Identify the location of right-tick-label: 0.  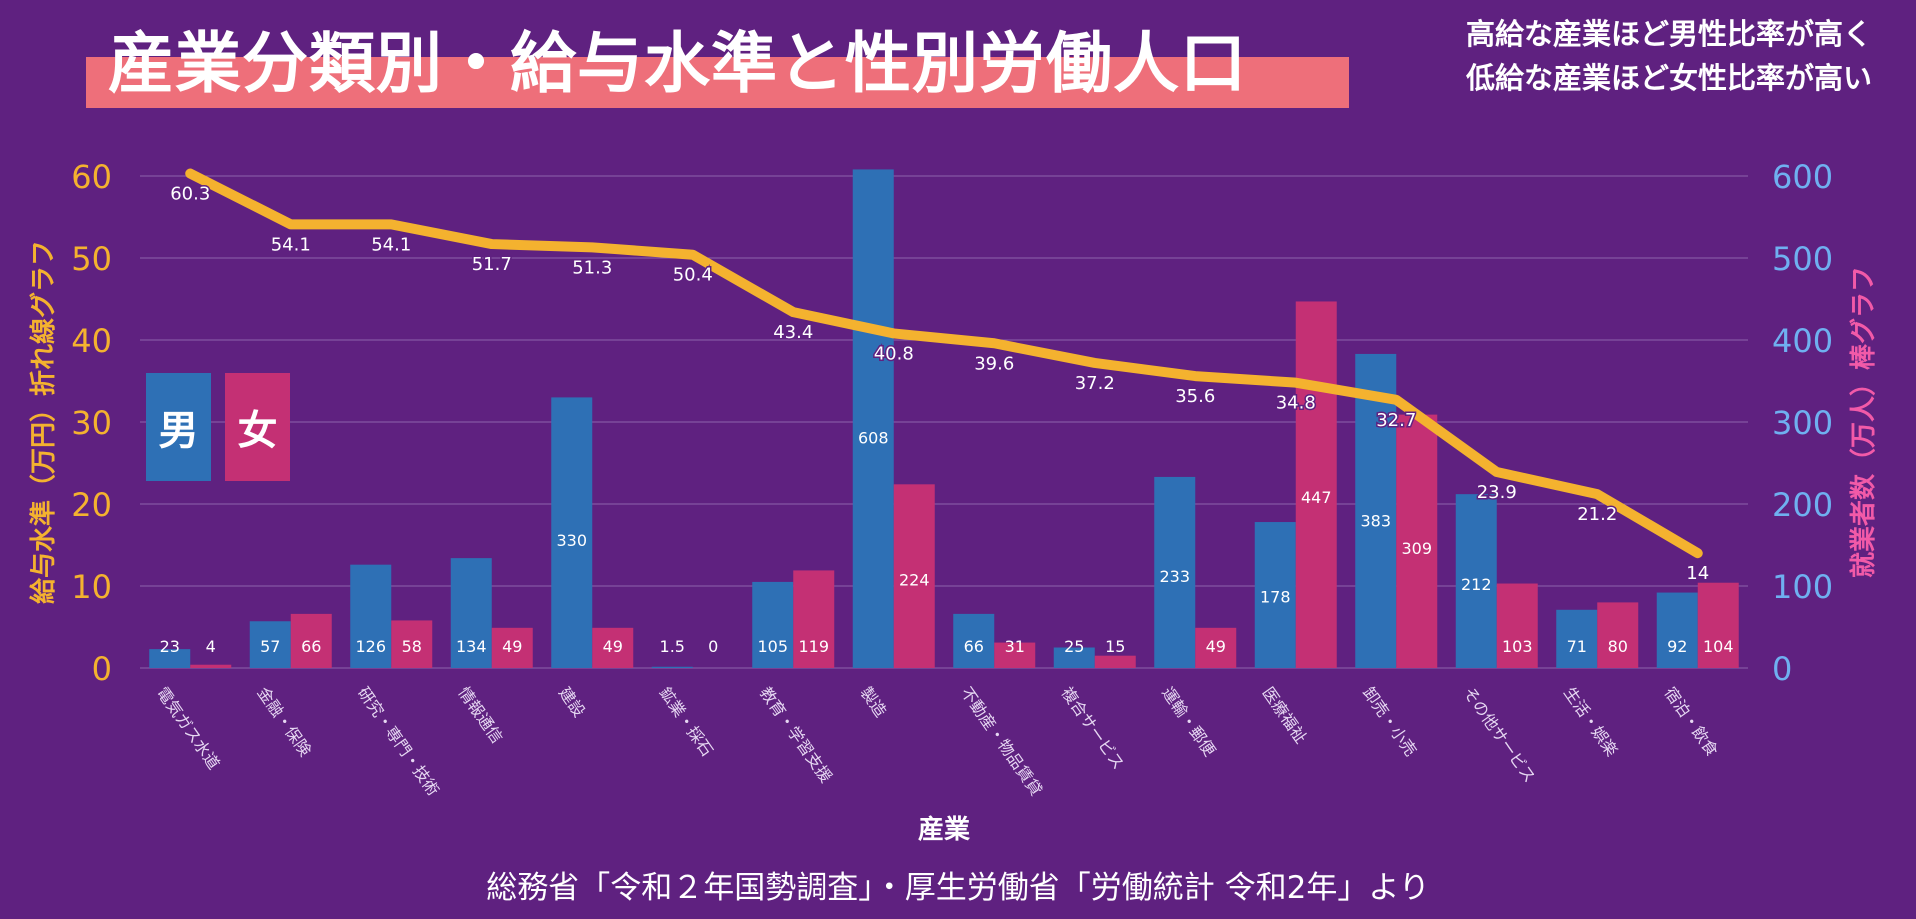
(1782, 669).